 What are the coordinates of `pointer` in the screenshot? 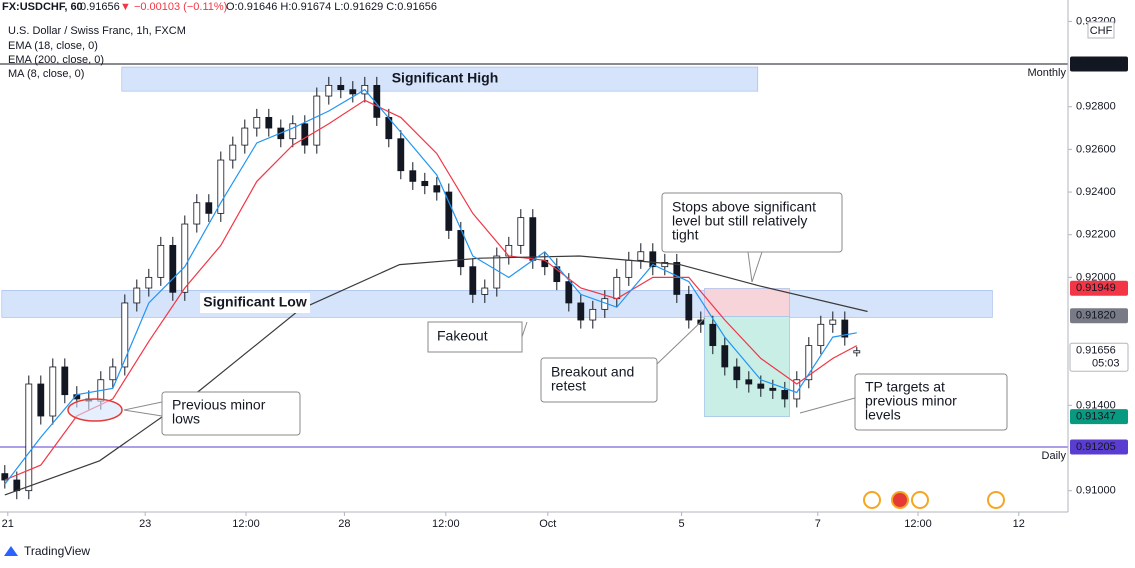 It's located at (755, 267).